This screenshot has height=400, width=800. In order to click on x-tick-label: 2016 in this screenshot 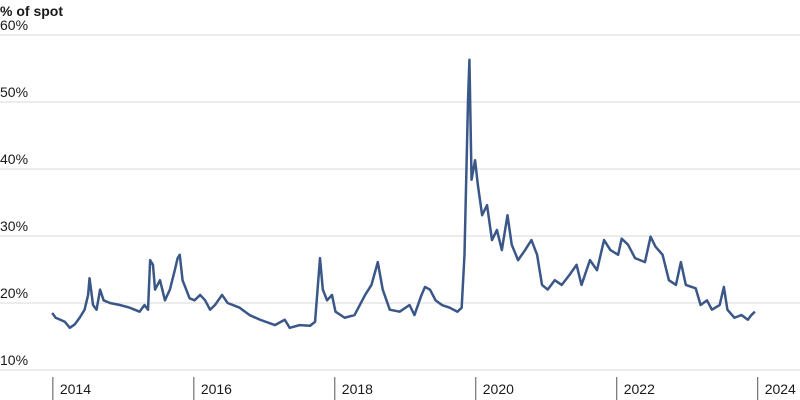, I will do `click(216, 389)`.